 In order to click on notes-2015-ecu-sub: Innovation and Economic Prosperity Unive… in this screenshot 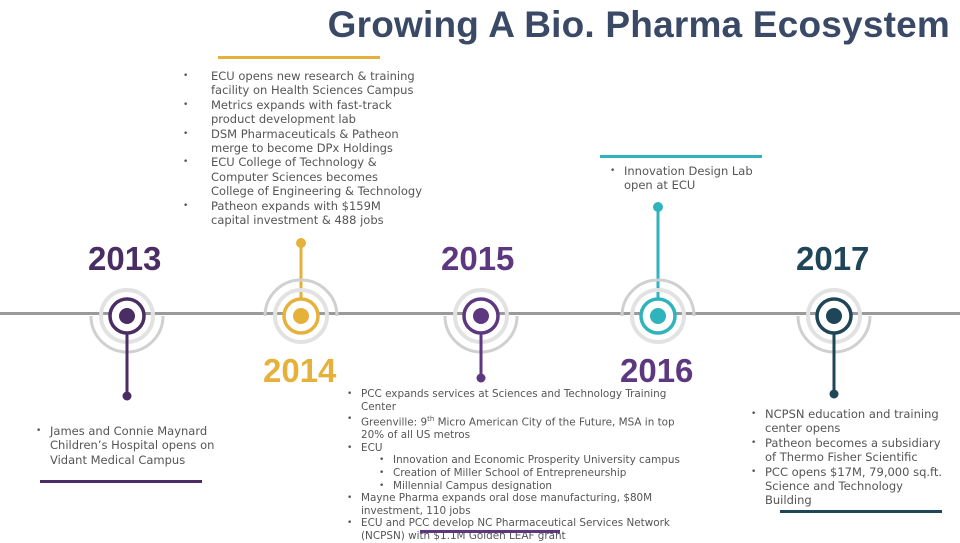, I will do `click(527, 473)`.